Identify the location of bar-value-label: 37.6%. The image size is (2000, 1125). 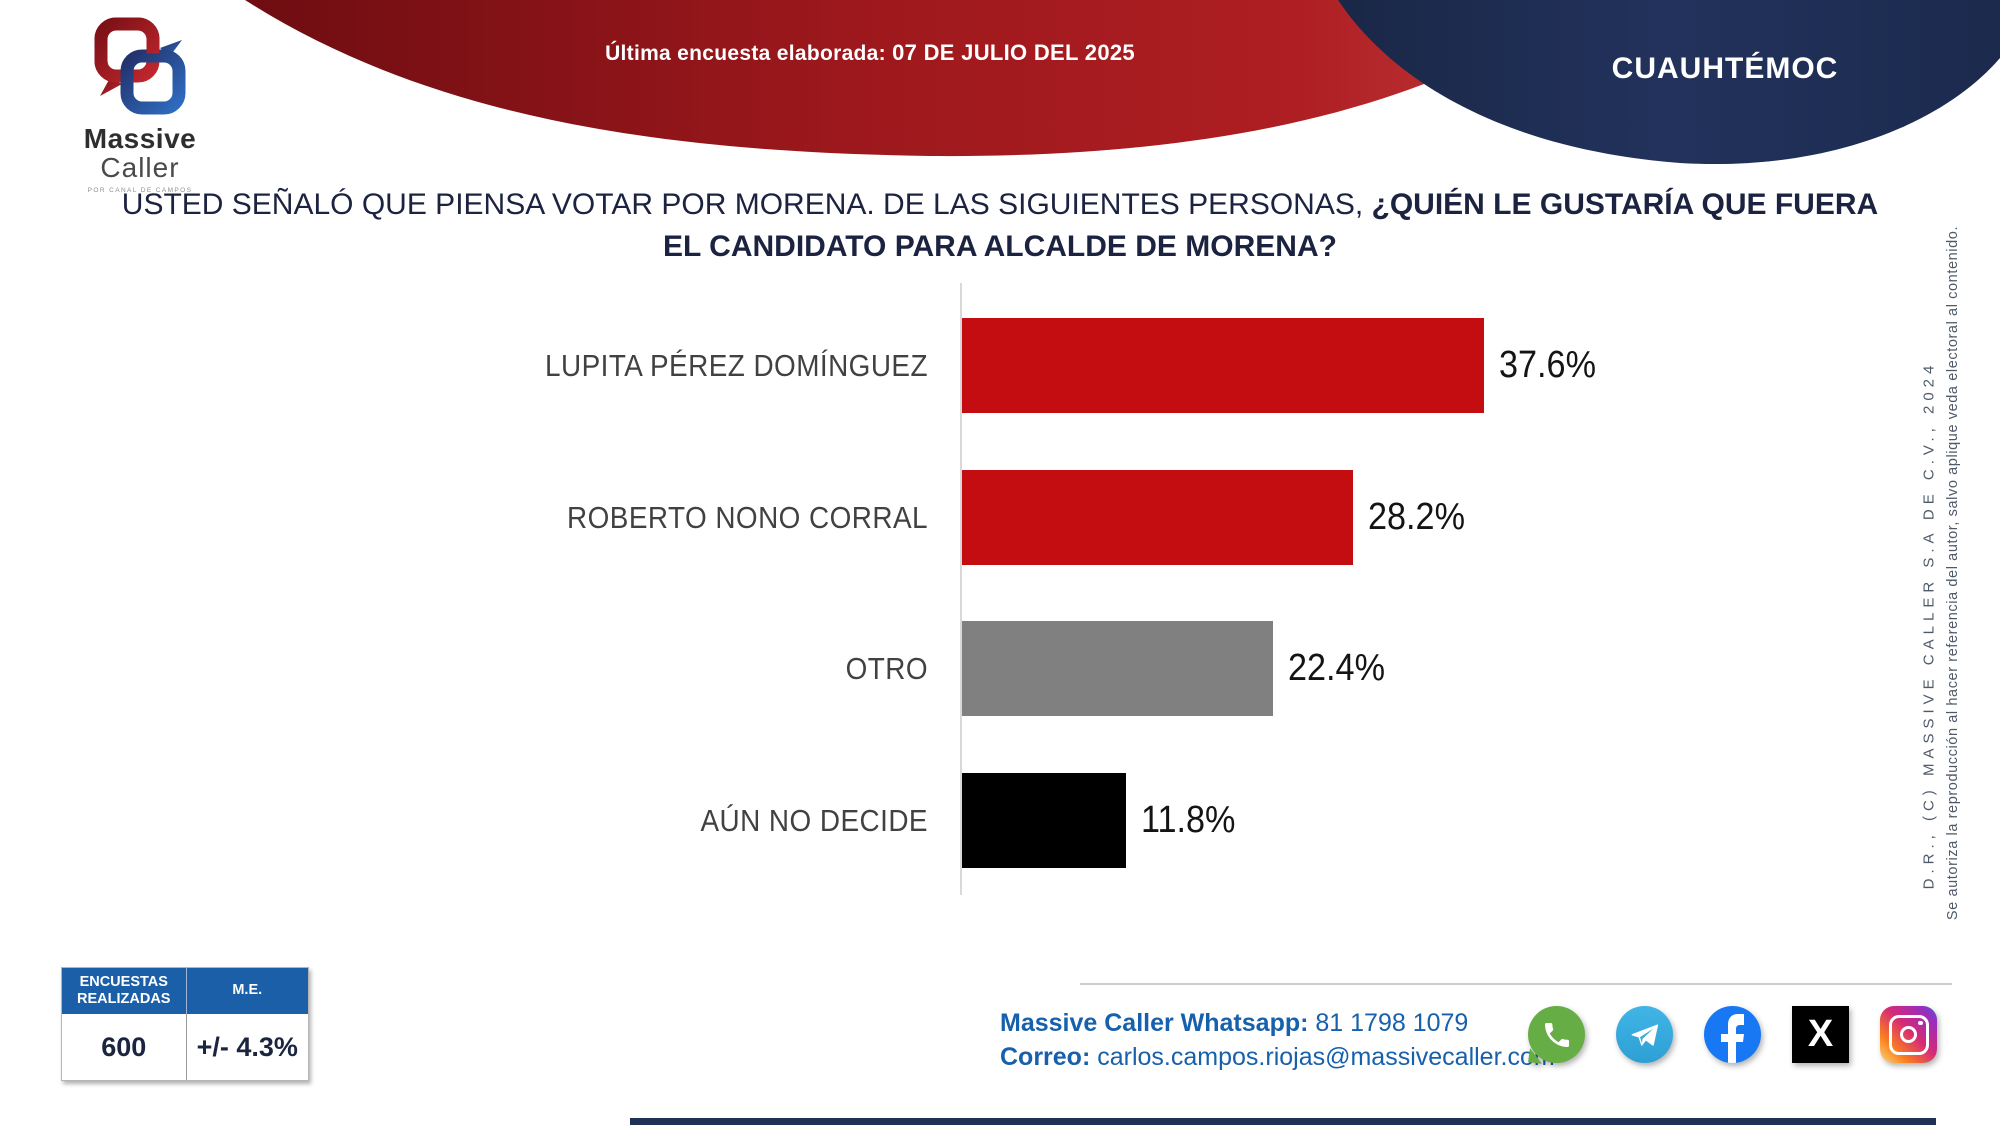
(1547, 365).